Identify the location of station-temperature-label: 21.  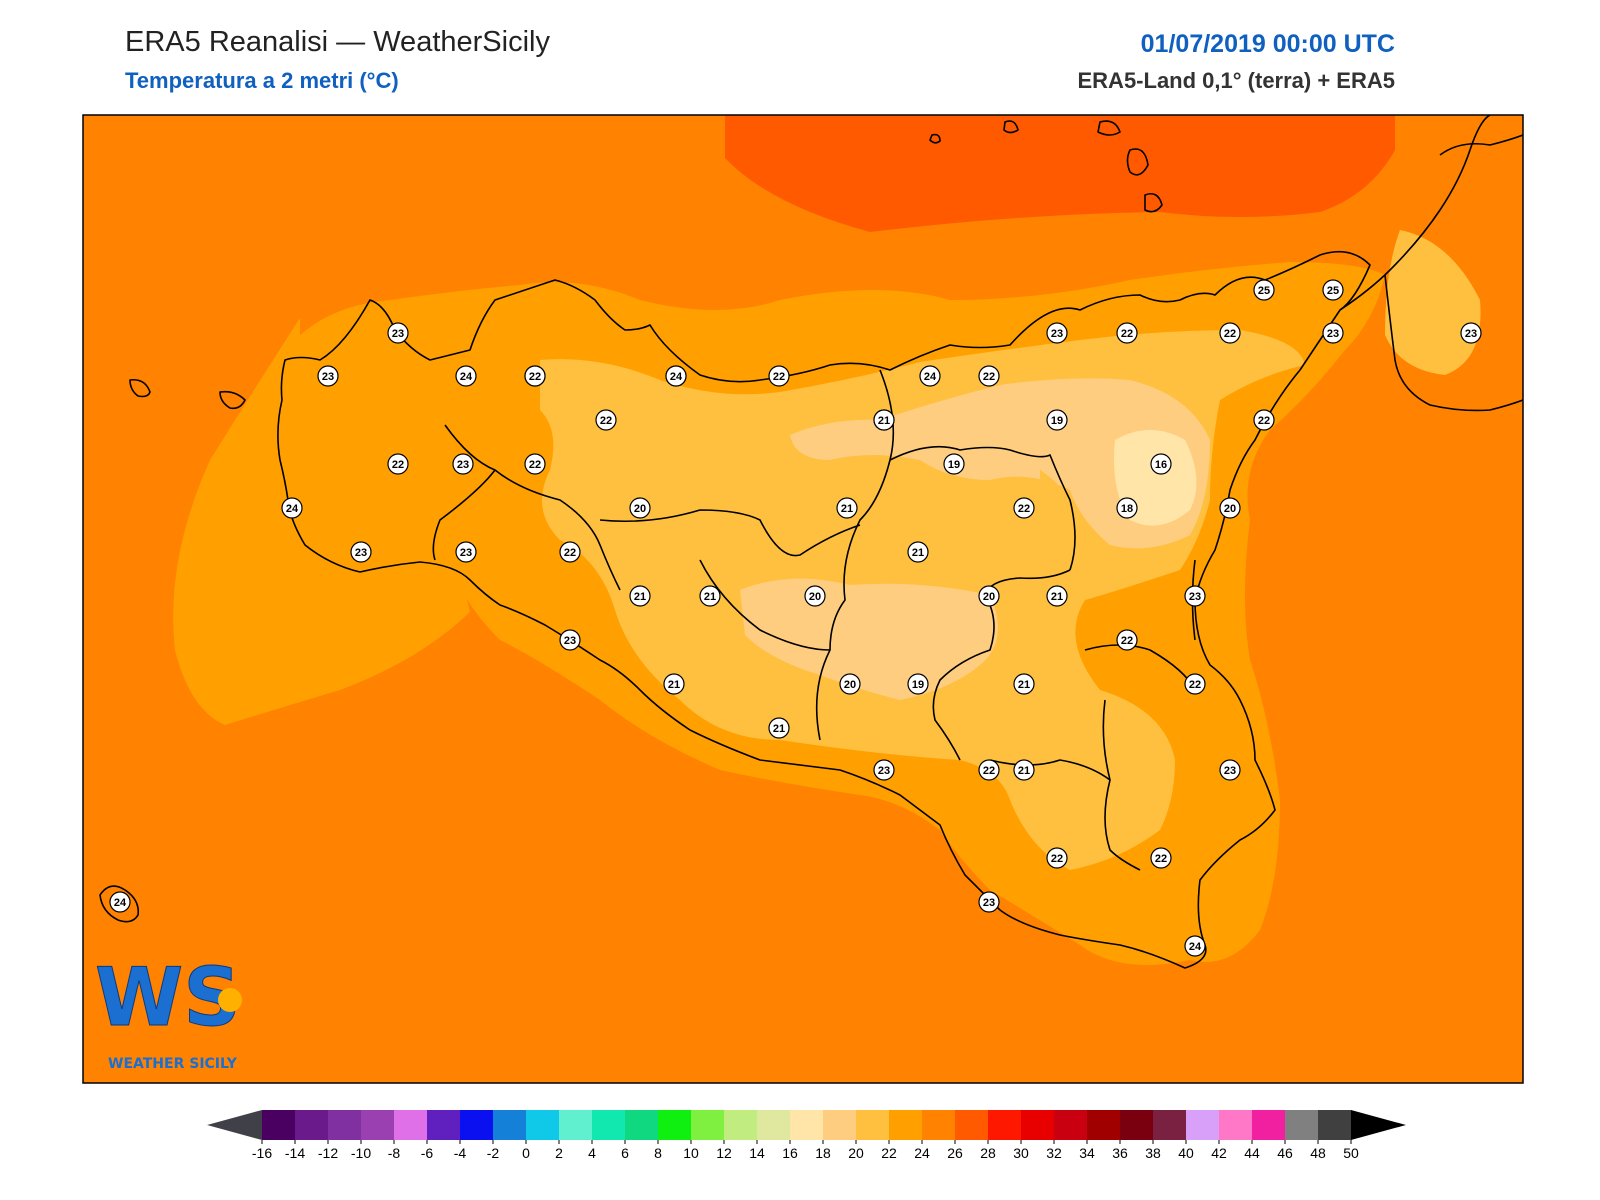
(1024, 771).